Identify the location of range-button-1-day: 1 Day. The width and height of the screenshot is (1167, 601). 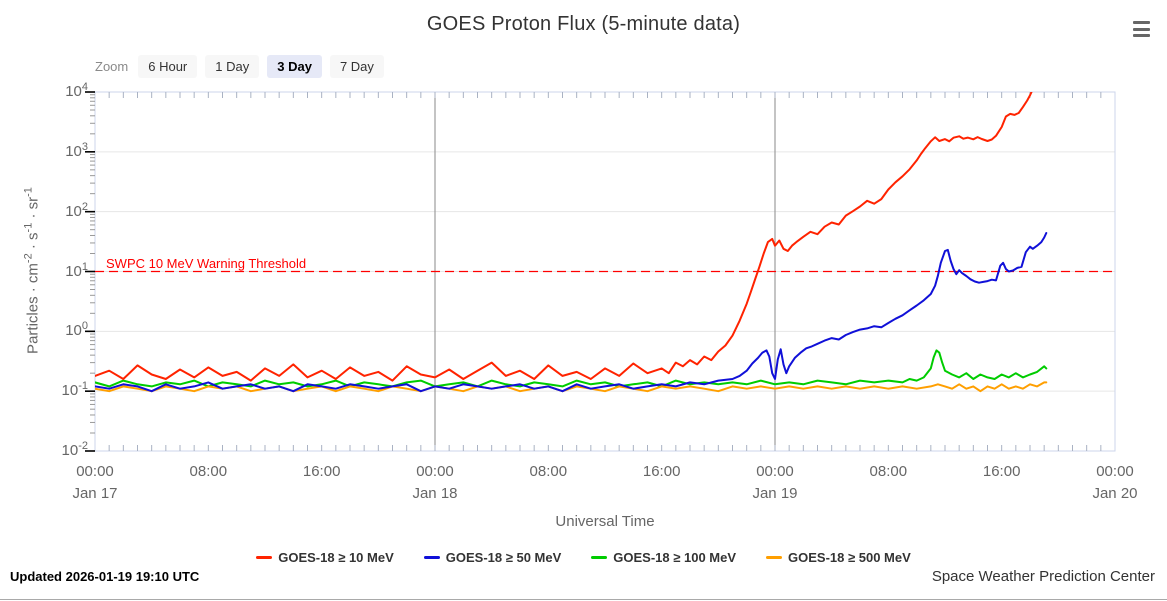
(232, 66).